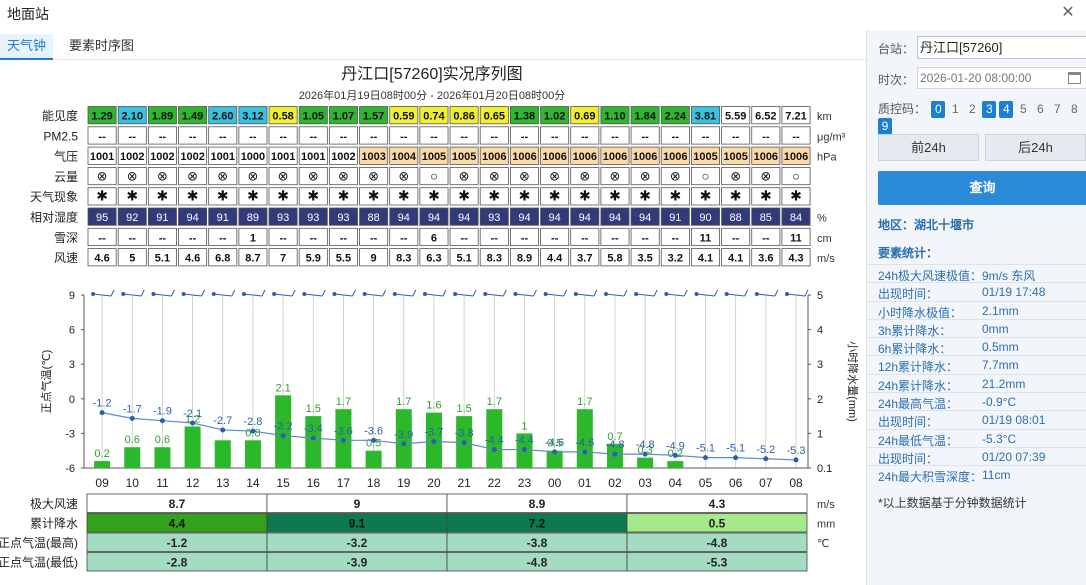  Describe the element at coordinates (717, 523) in the screenshot. I see `summary-cell` at that location.